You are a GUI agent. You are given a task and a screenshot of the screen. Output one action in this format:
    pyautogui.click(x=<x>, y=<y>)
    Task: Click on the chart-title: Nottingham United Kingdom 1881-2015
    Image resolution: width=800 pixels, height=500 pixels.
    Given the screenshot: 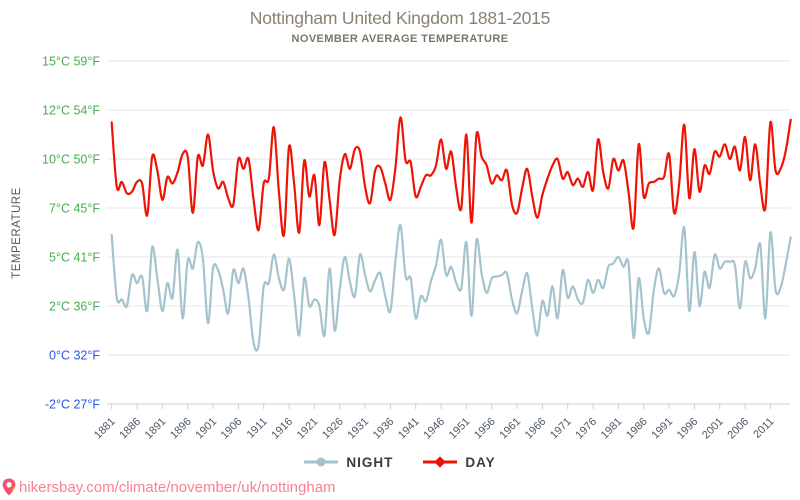 What is the action you would take?
    pyautogui.click(x=400, y=18)
    